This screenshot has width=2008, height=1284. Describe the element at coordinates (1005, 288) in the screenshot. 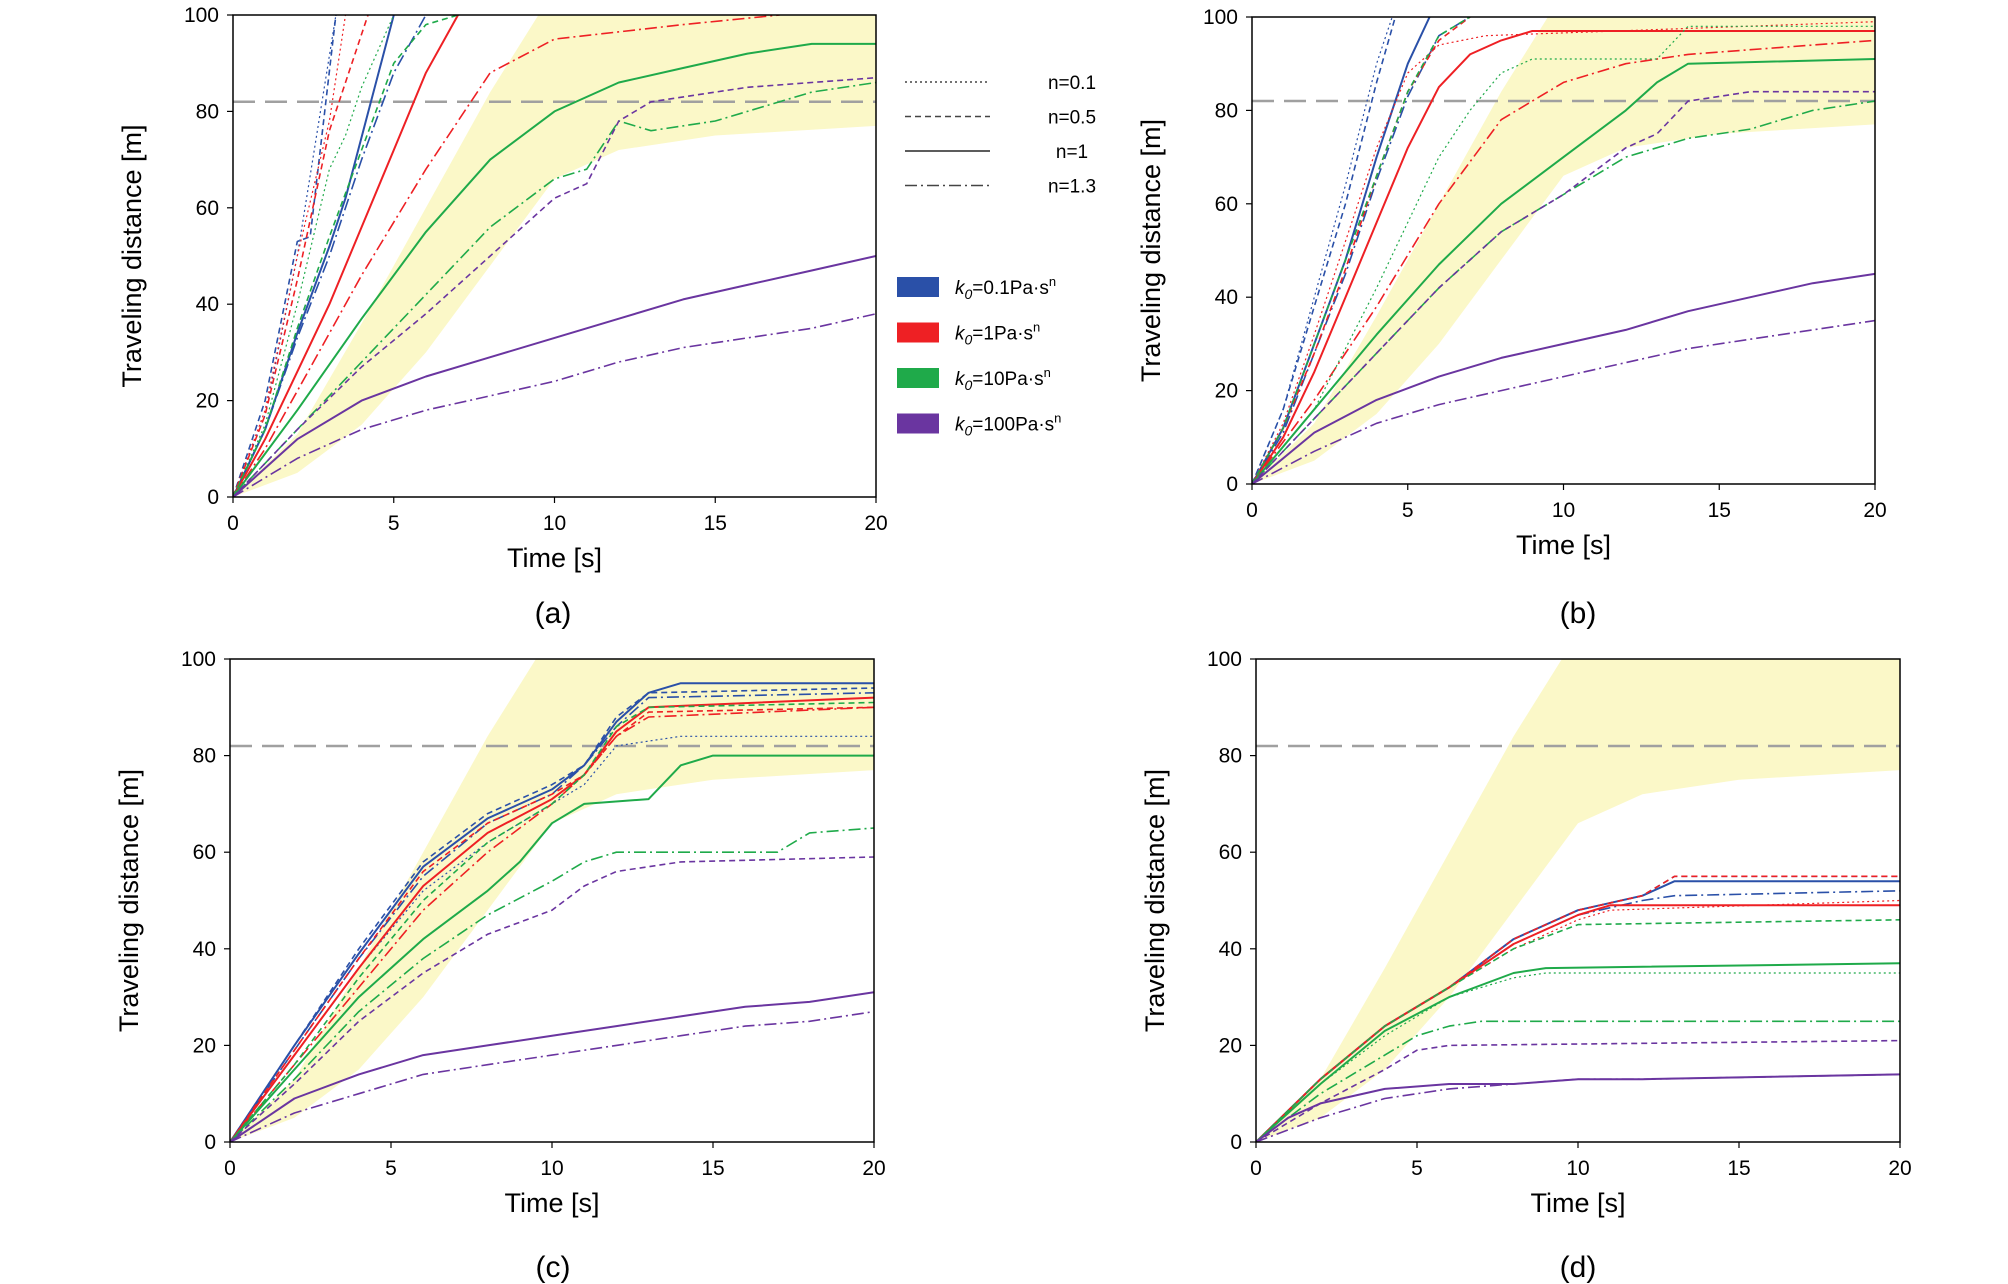

I see `legend-color-label: k0=0.1Pa·sn` at that location.